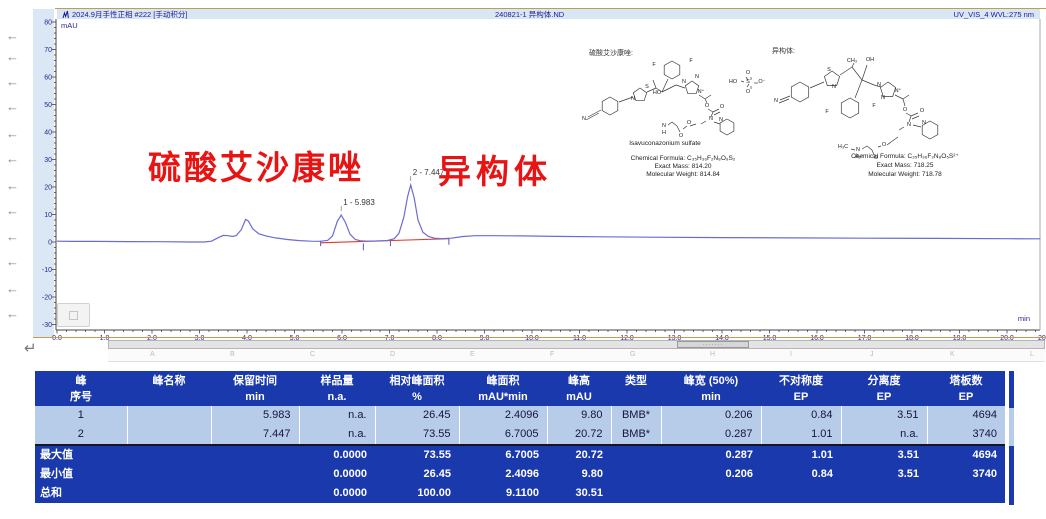 The width and height of the screenshot is (1046, 519). What do you see at coordinates (30, 348) in the screenshot?
I see `return-arrow-icon: ↵` at bounding box center [30, 348].